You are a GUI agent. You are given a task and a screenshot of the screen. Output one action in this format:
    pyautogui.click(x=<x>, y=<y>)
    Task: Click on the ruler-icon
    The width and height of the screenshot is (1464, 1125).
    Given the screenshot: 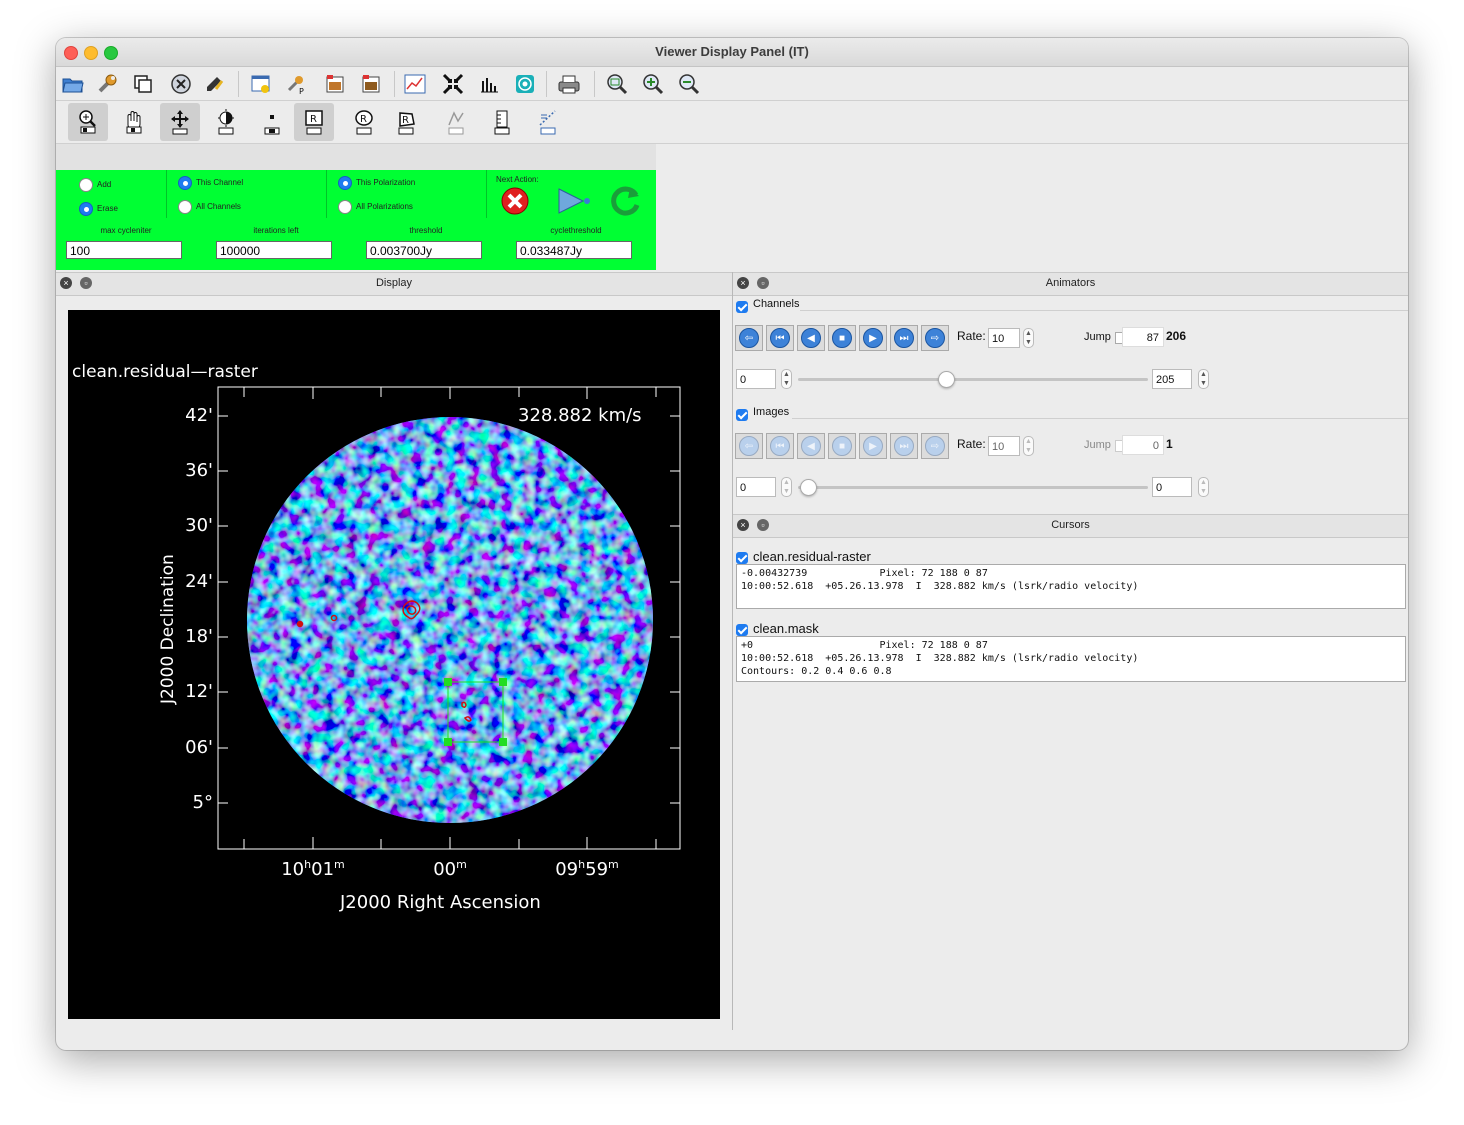 What is the action you would take?
    pyautogui.click(x=502, y=122)
    